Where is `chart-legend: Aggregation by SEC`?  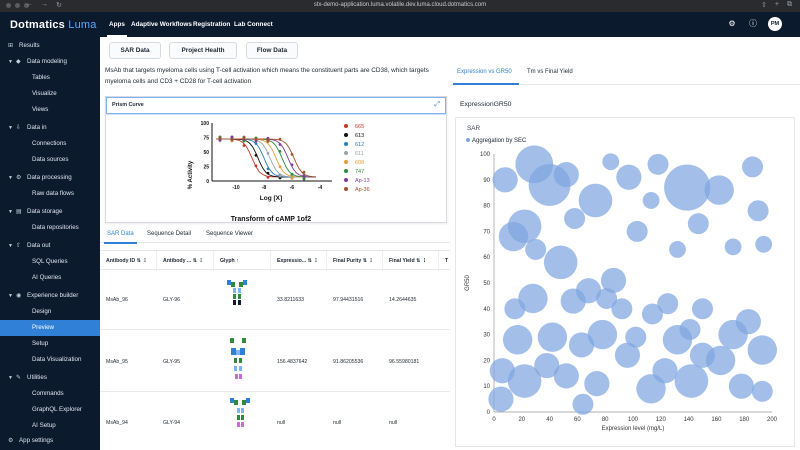 chart-legend: Aggregation by SEC is located at coordinates (496, 141).